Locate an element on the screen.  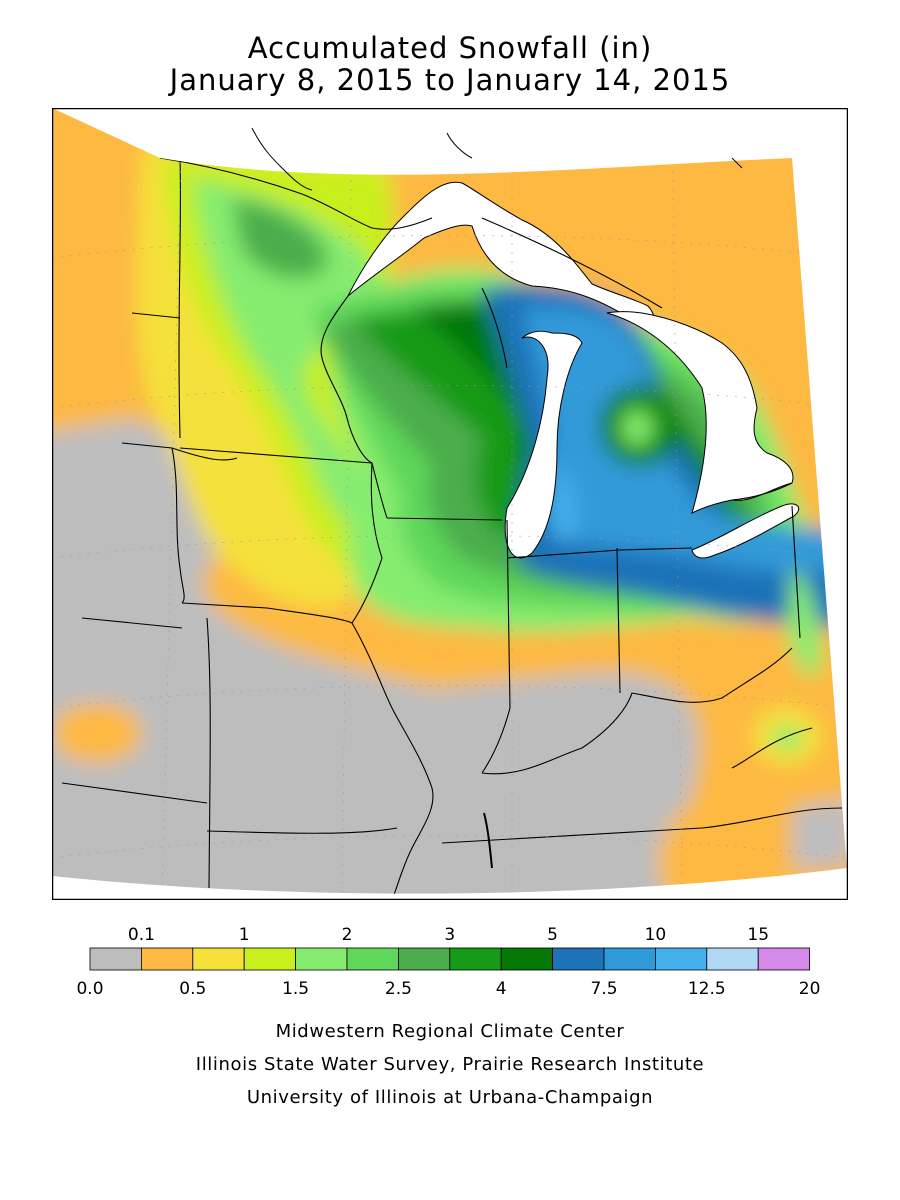
legend-top-labels: 0.1 1 2 3 5 10 15 is located at coordinates (448, 935).